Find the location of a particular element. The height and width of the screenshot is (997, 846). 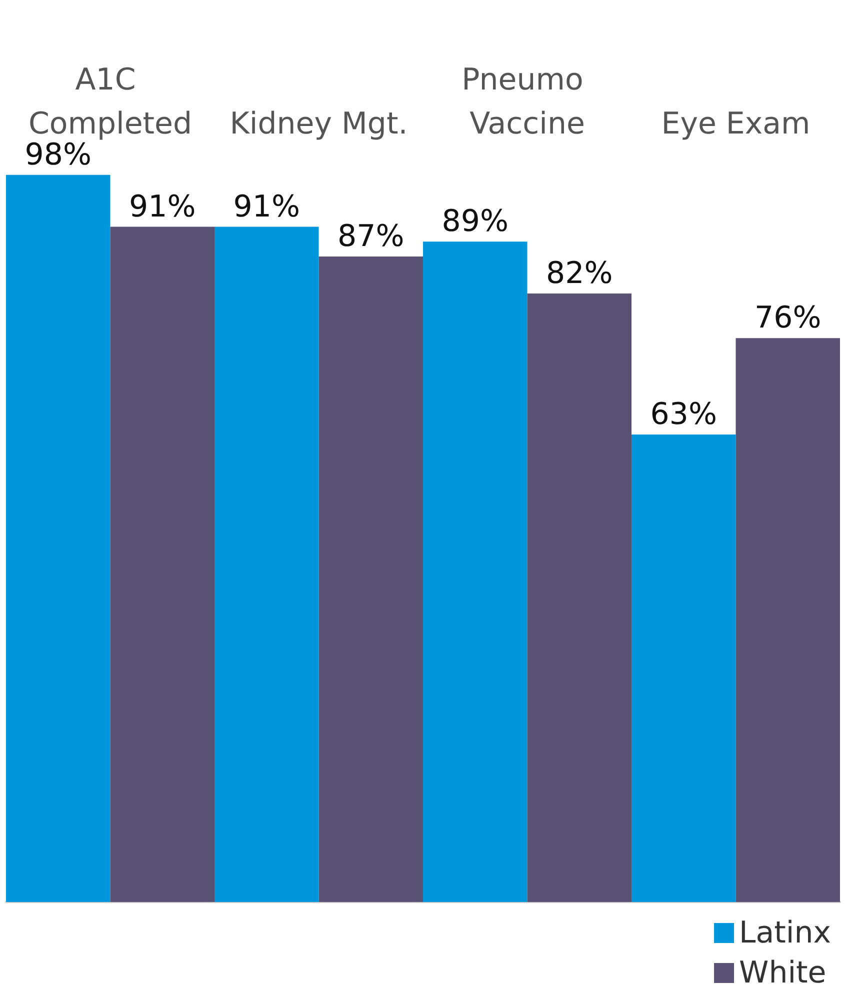

x-tick-label: Kidney Mgt. is located at coordinates (319, 124).